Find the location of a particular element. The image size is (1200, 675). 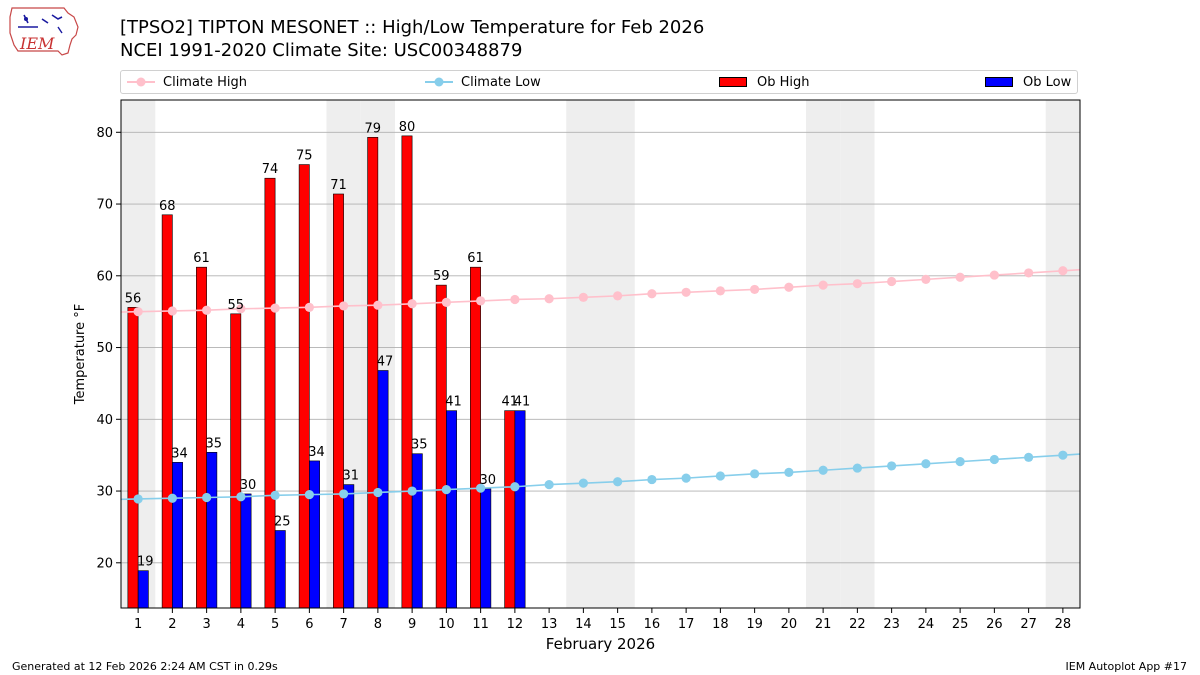

xtick-label-14: 14 is located at coordinates (583, 624).